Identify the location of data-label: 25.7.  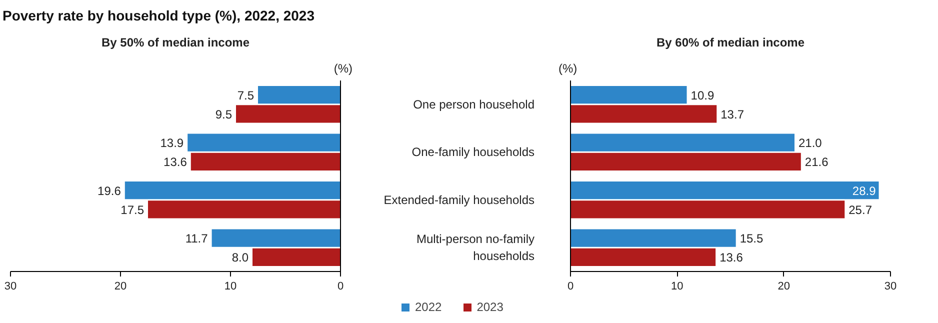
(860, 209).